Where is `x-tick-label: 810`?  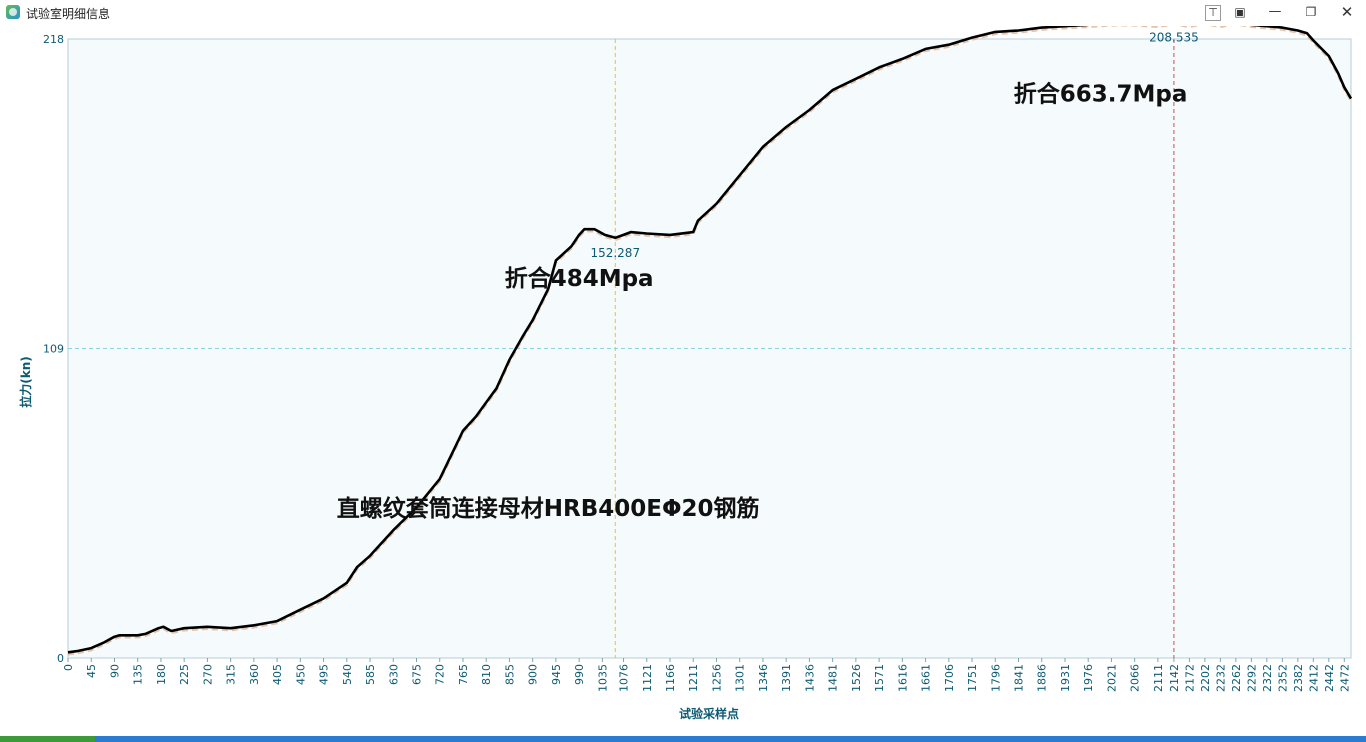
x-tick-label: 810 is located at coordinates (486, 674).